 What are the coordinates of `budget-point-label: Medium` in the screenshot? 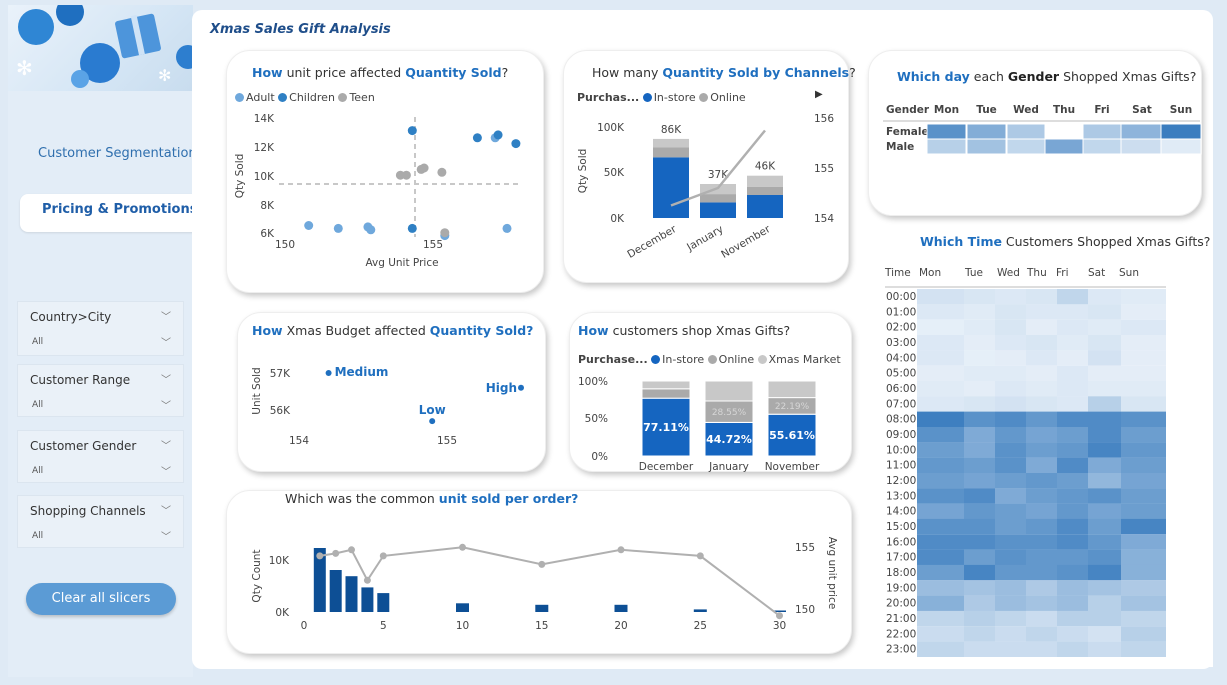 It's located at (362, 372).